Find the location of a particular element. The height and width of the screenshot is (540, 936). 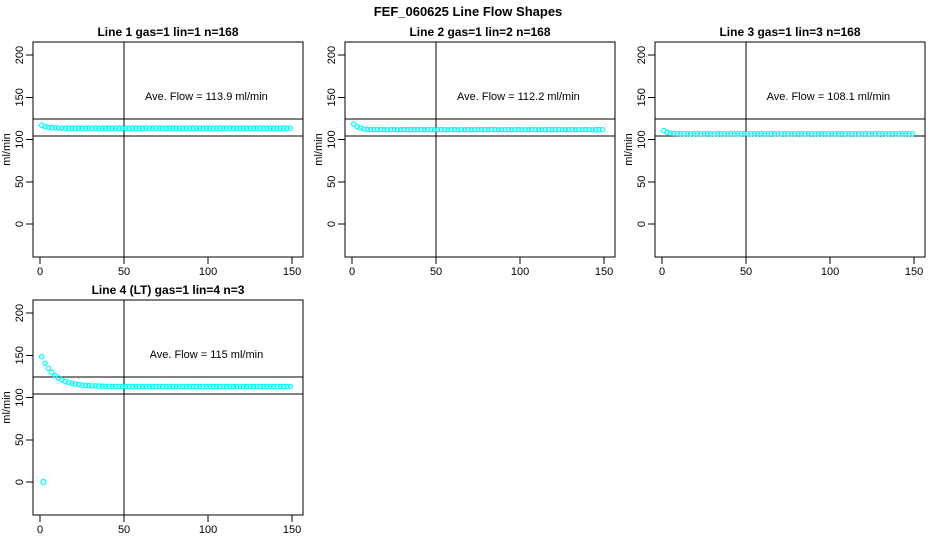

ave-flow-annotation: Ave. Flow = 113.9 ml/min is located at coordinates (206, 97).